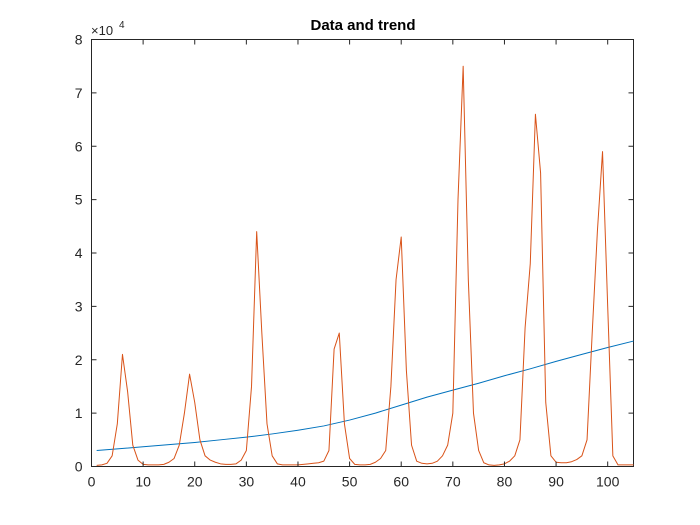 This screenshot has height=525, width=700. I want to click on y-tick-label: 7, so click(79, 93).